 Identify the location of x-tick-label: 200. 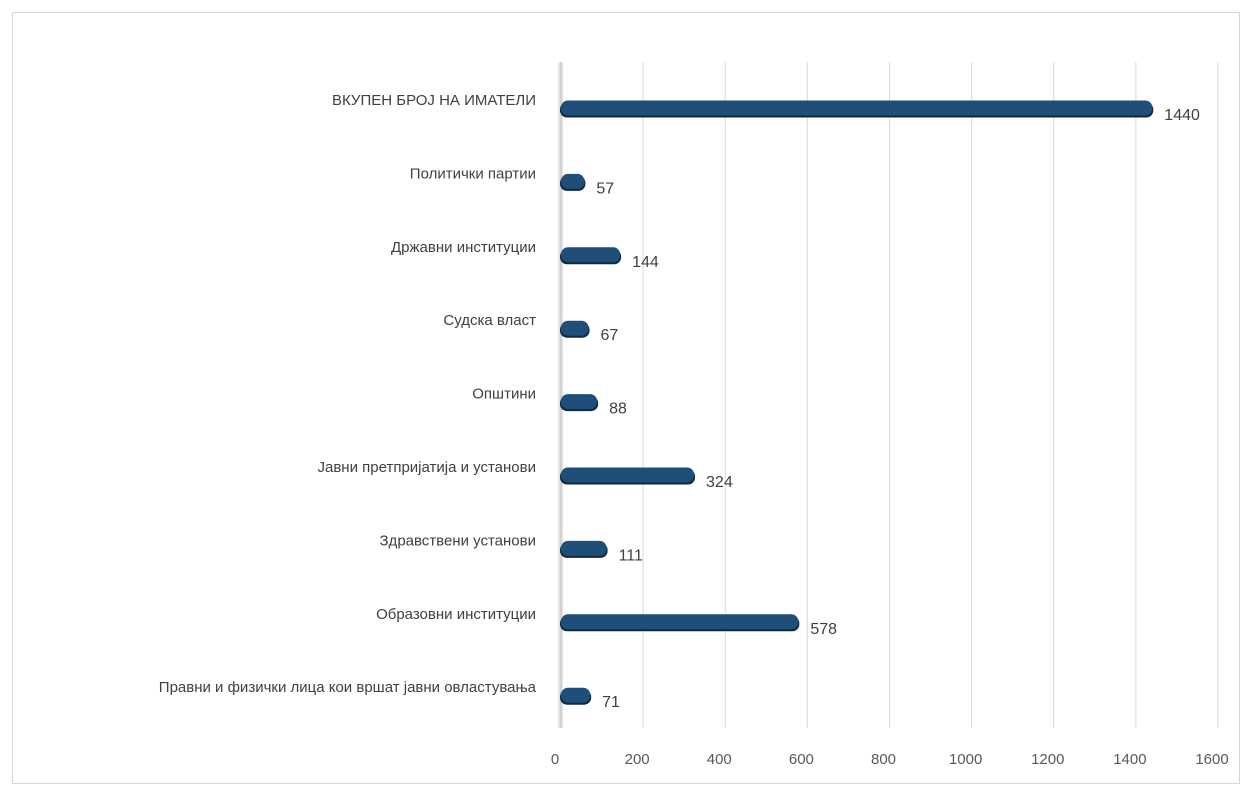
(637, 759).